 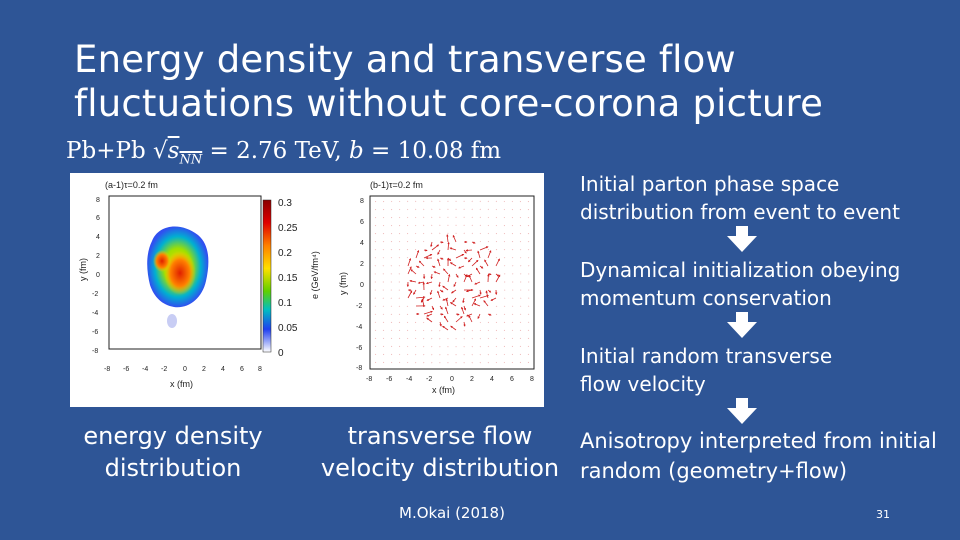 I want to click on step-2-line-1: Dynamical initialization obeying, so click(x=740, y=270).